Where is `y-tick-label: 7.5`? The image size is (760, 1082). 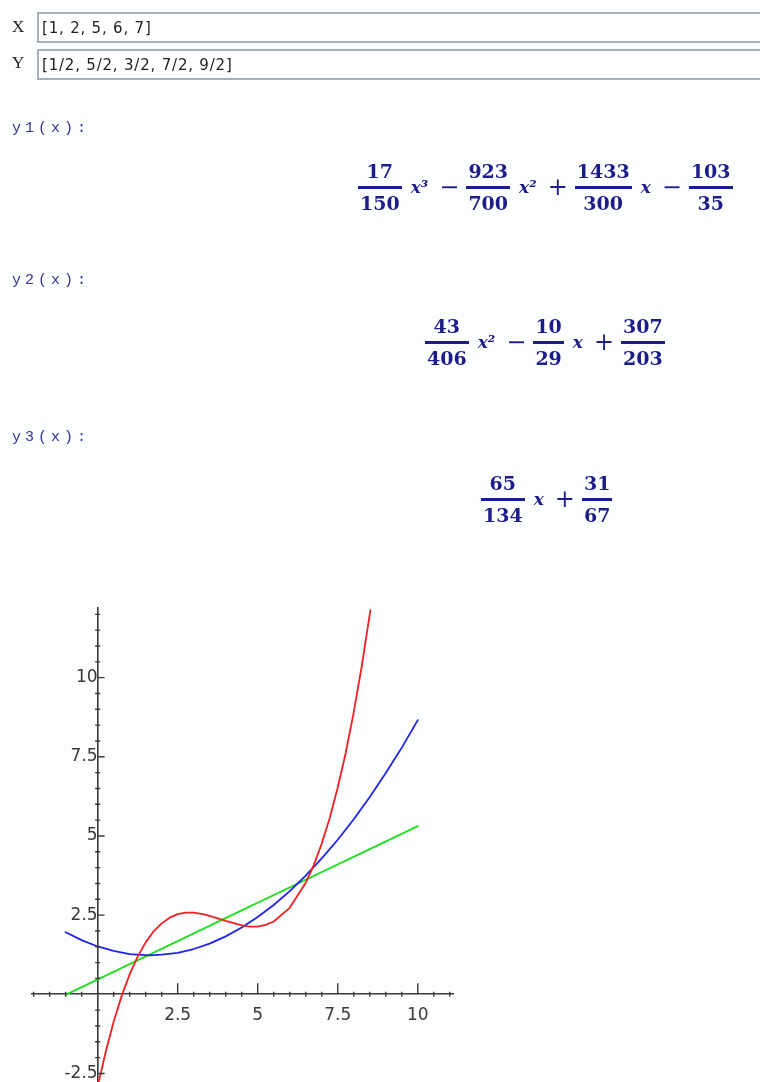 y-tick-label: 7.5 is located at coordinates (84, 755).